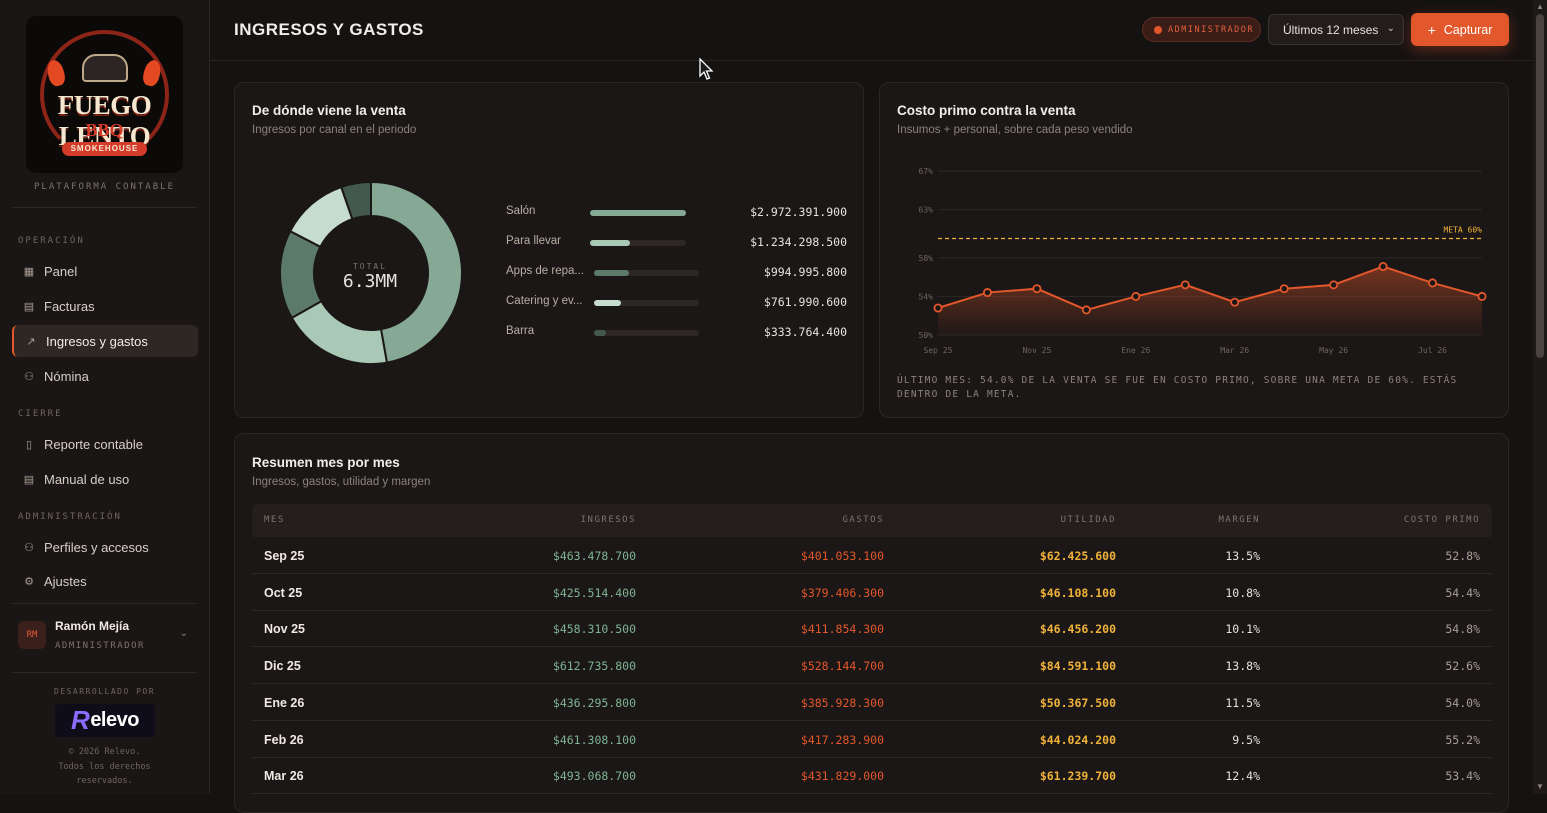  Describe the element at coordinates (80, 720) in the screenshot. I see `relevo-logo-mark: R` at that location.